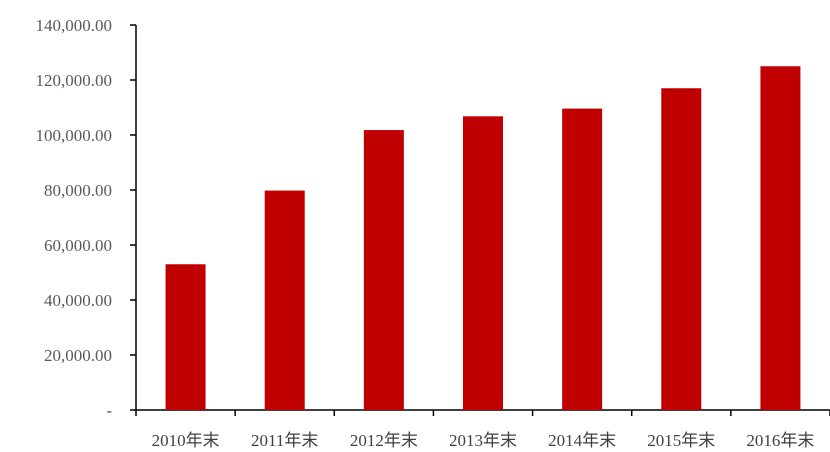 This screenshot has height=452, width=830. Describe the element at coordinates (384, 440) in the screenshot. I see `x-tick-label: 2012年末` at that location.